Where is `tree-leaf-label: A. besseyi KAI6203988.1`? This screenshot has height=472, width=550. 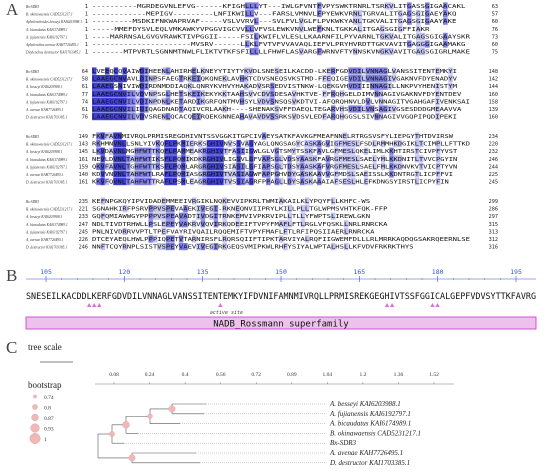 tree-leaf-label: A. besseyi KAI6203988.1 is located at coordinates (365, 404).